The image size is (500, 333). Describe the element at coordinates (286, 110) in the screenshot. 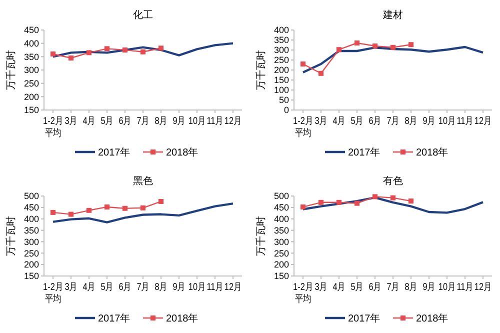

I see `y-tick-label: 0` at that location.